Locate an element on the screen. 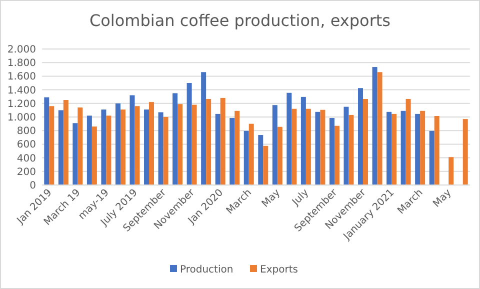  y-tick-label: 0 is located at coordinates (33, 186).